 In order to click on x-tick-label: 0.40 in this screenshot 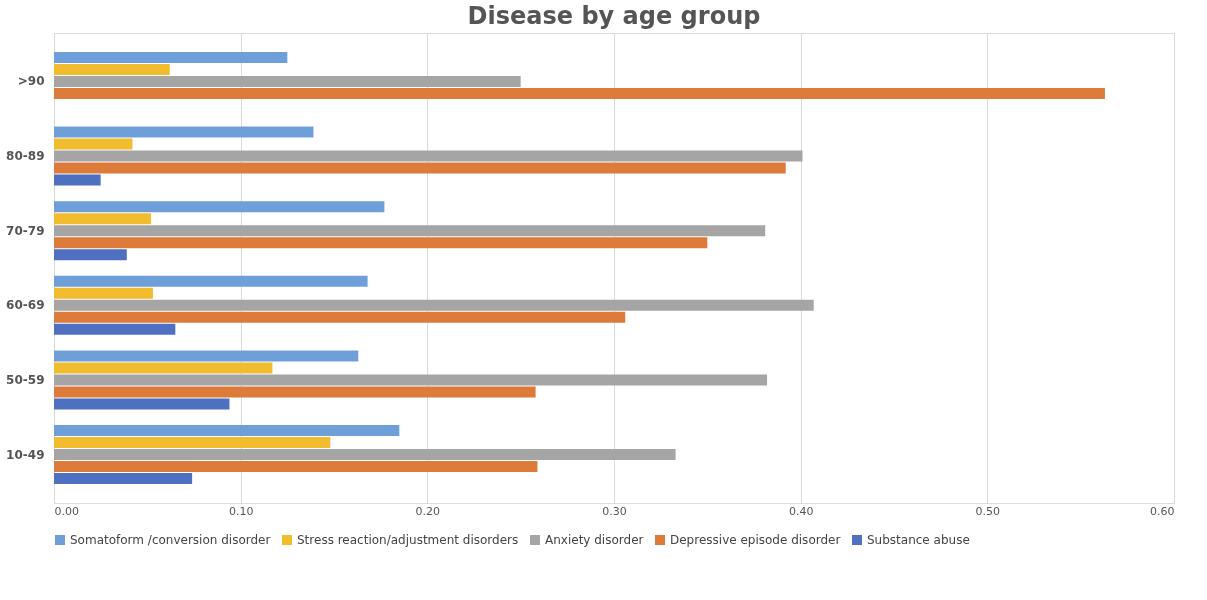, I will do `click(801, 511)`.